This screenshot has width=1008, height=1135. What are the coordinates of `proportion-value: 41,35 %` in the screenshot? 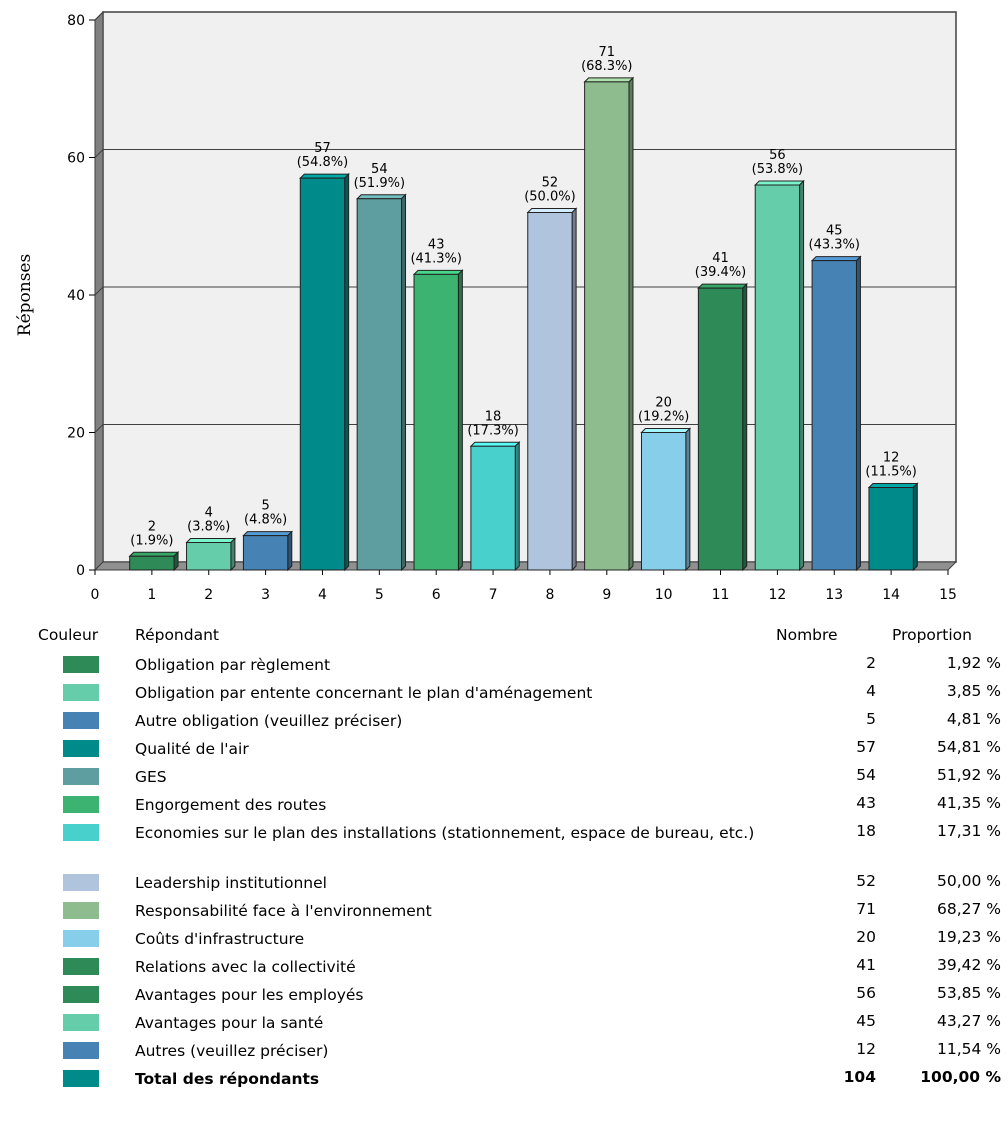 It's located at (968, 803).